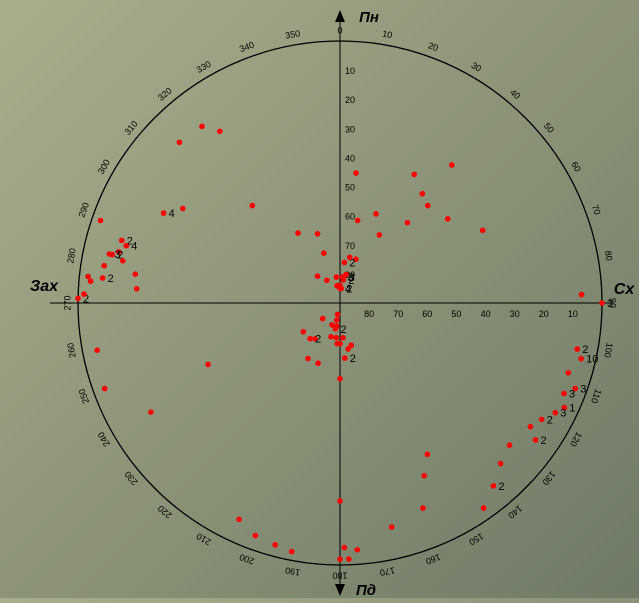 The width and height of the screenshot is (639, 603). Describe the element at coordinates (71, 350) in the screenshot. I see `azimuth-tick-260: 260` at that location.